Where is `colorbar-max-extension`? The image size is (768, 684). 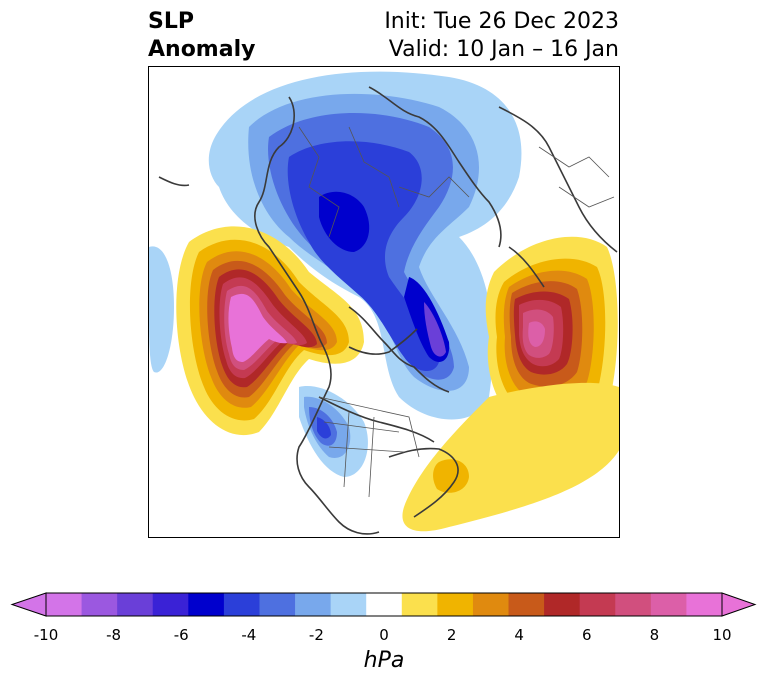 colorbar-max-extension is located at coordinates (739, 604).